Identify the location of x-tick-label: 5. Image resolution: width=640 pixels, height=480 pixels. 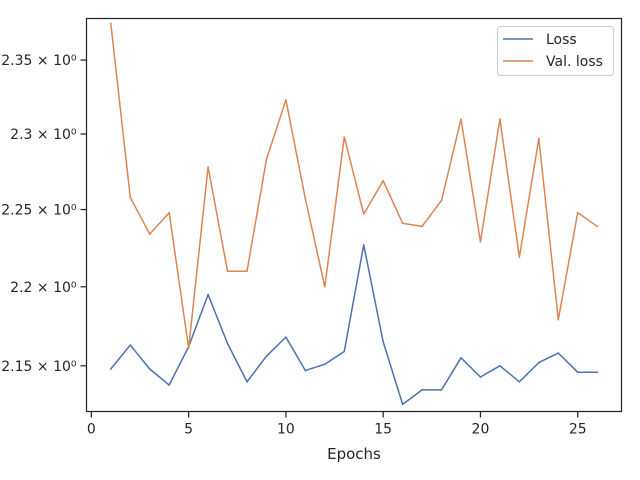
(188, 430).